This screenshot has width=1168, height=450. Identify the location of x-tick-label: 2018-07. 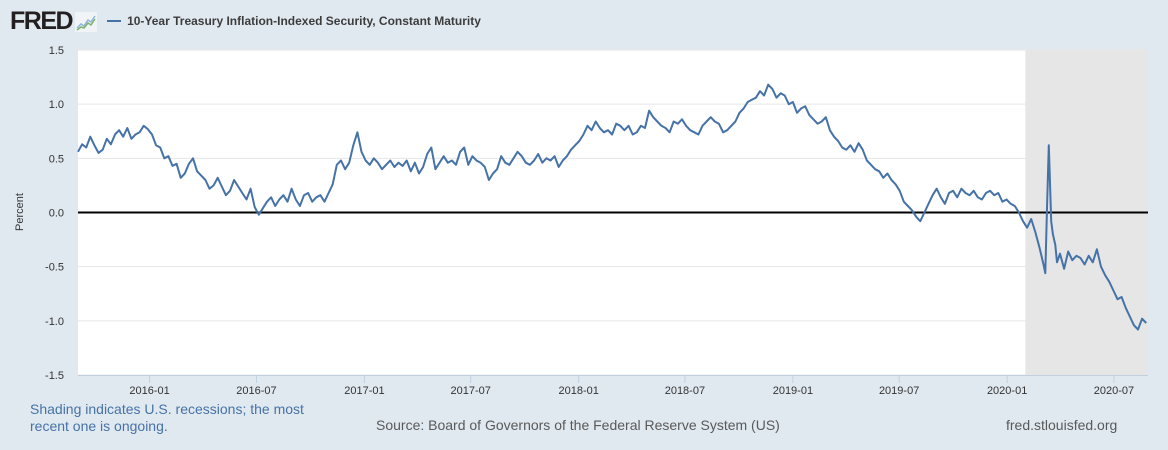
(685, 391).